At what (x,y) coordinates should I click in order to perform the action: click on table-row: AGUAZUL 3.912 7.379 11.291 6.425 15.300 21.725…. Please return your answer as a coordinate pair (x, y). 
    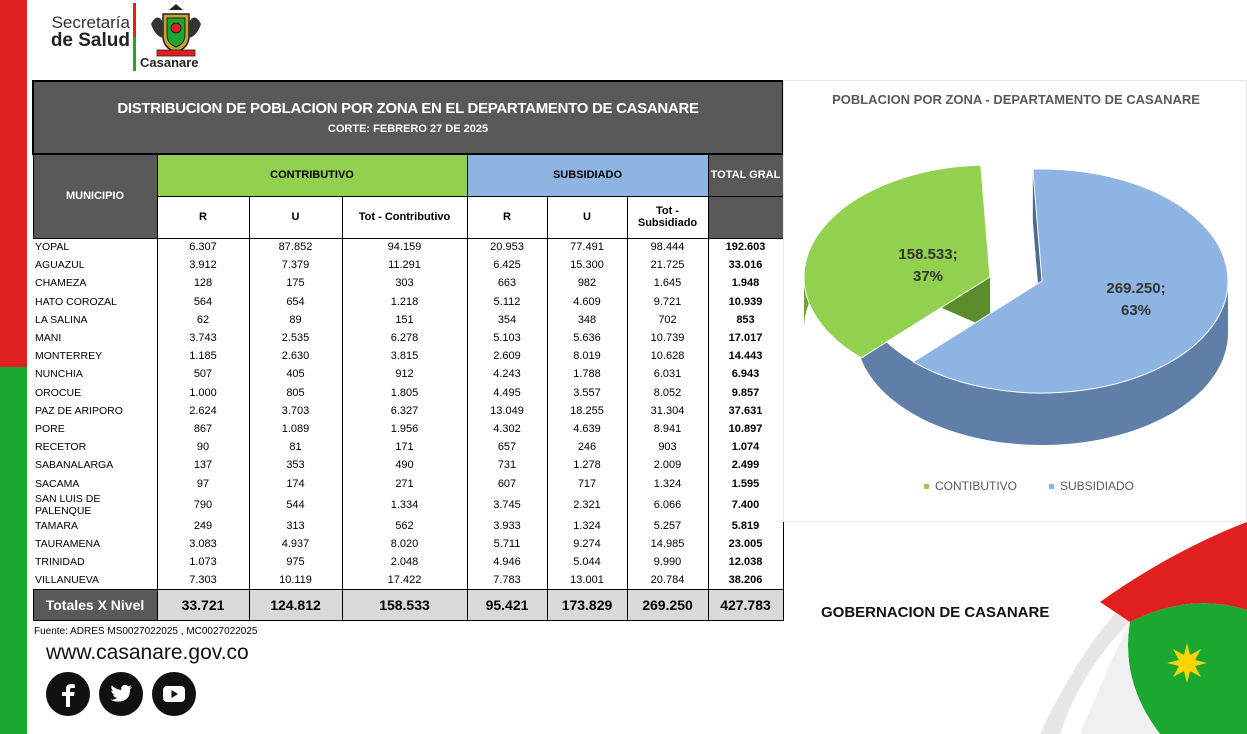
    Looking at the image, I should click on (408, 265).